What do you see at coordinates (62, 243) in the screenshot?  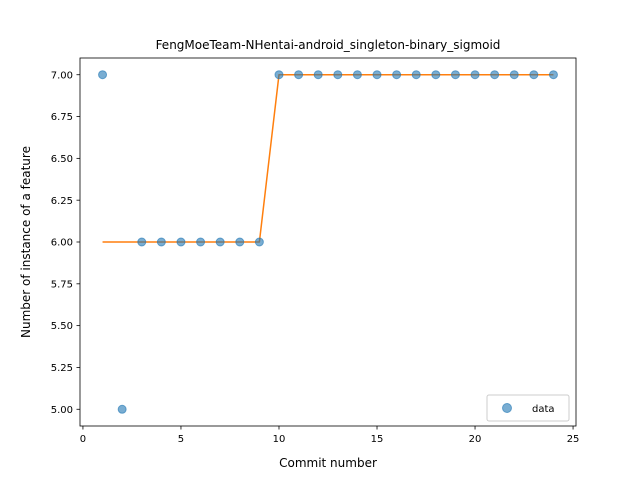 I see `y-tick-label: 6.00` at bounding box center [62, 243].